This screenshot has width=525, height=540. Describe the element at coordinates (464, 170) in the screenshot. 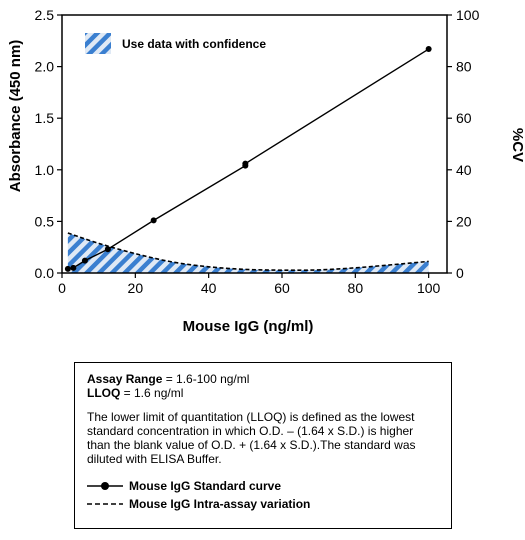

I see `y2-tick-label-40: 40` at that location.